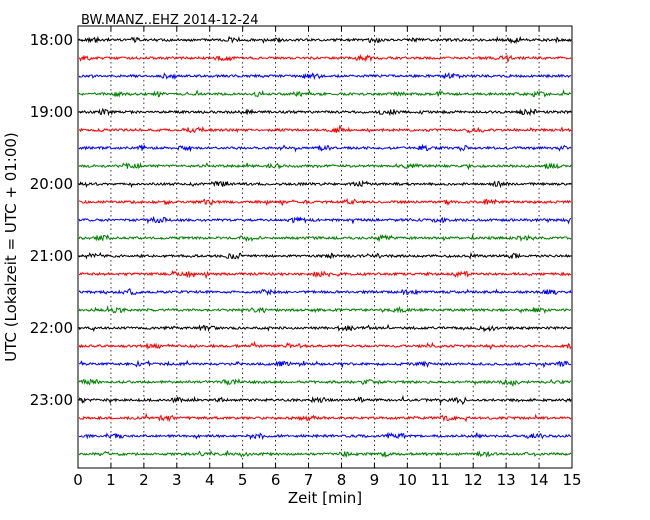 This screenshot has height=520, width=650. Describe the element at coordinates (375, 480) in the screenshot. I see `x-tick-label: 9` at that location.